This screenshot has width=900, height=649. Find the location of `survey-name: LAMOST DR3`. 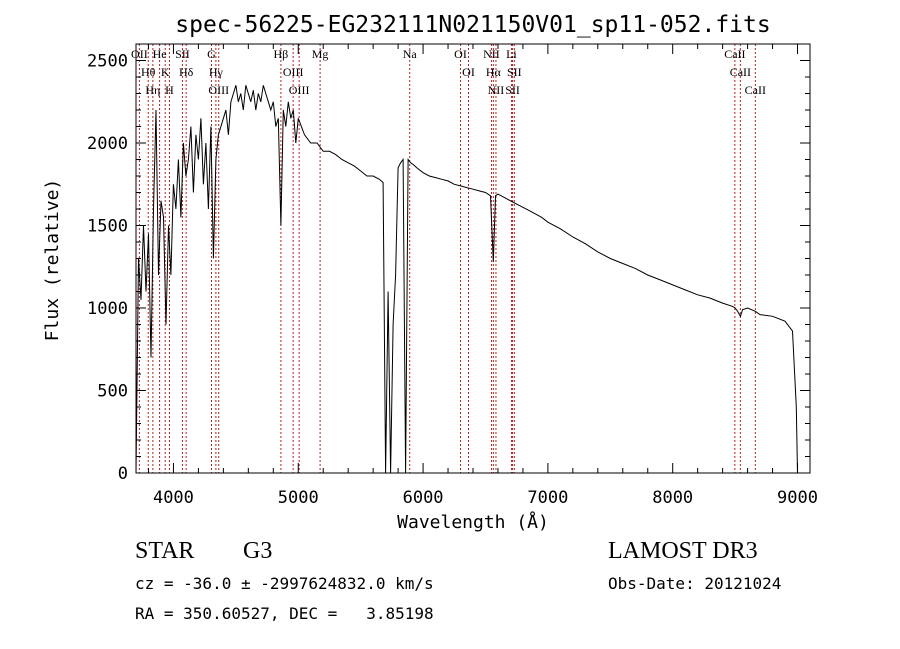

survey-name: LAMOST DR3 is located at coordinates (683, 551).